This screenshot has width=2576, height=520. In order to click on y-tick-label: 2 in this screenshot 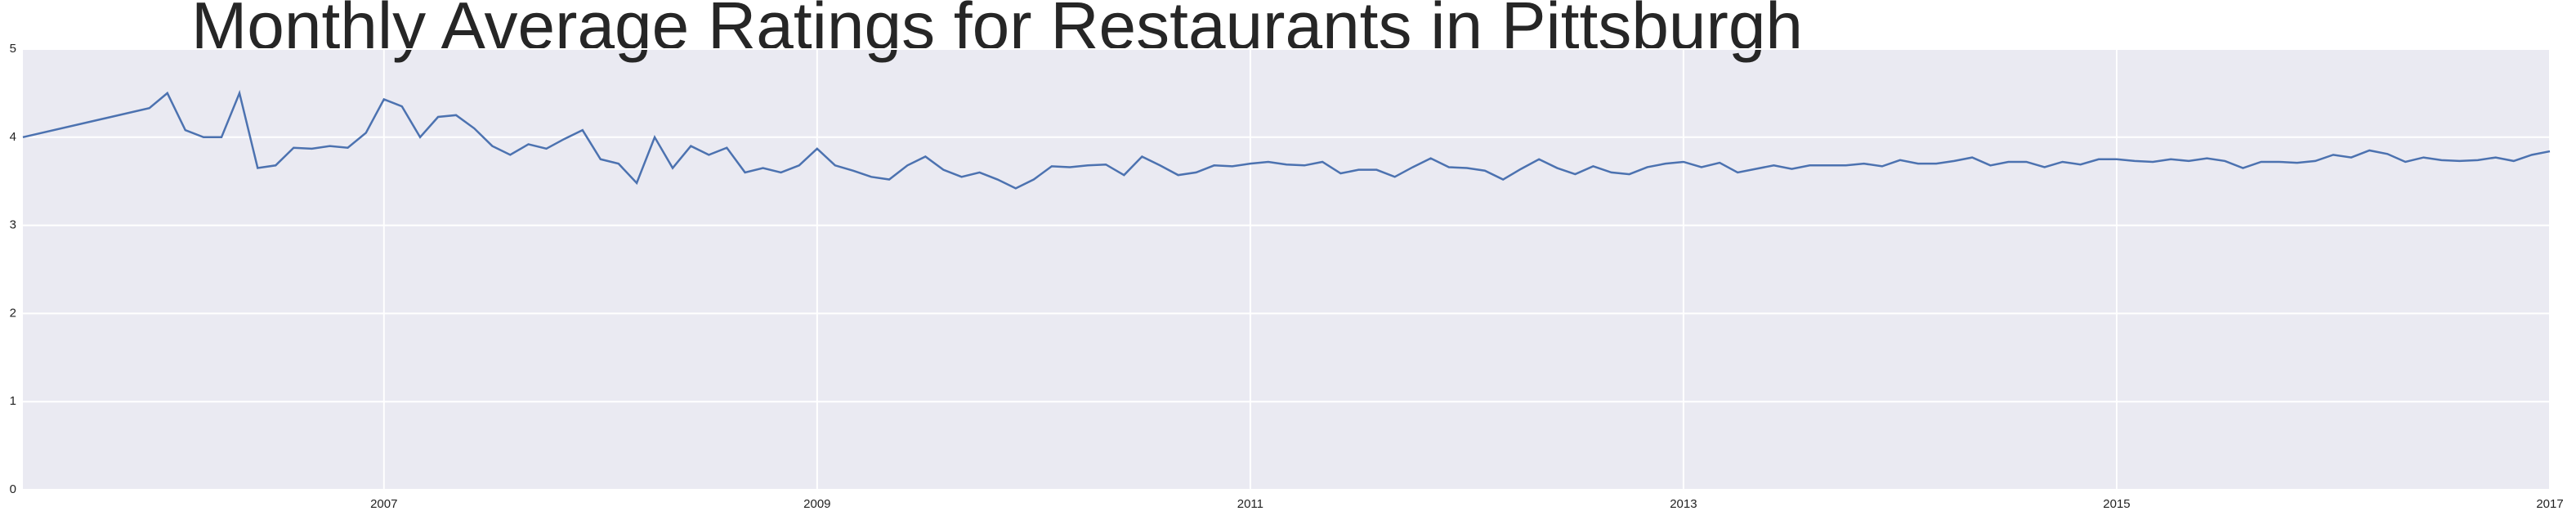, I will do `click(13, 313)`.